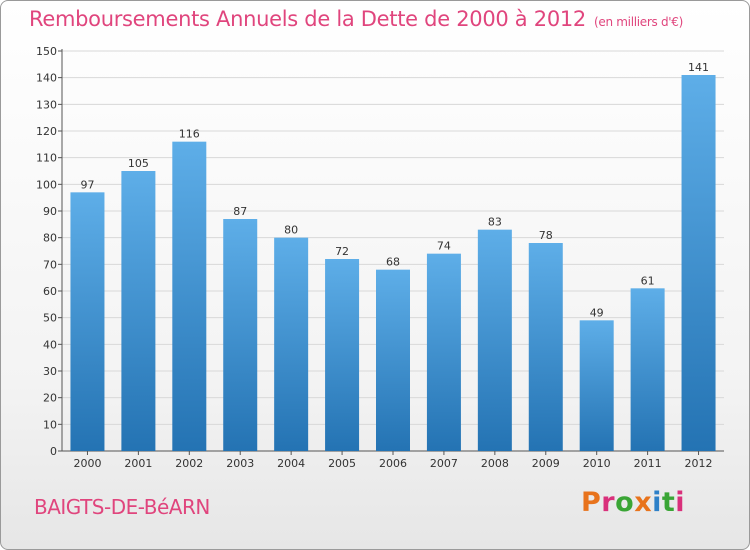 The height and width of the screenshot is (550, 750). Describe the element at coordinates (546, 463) in the screenshot. I see `x-tick-label: 2009` at that location.